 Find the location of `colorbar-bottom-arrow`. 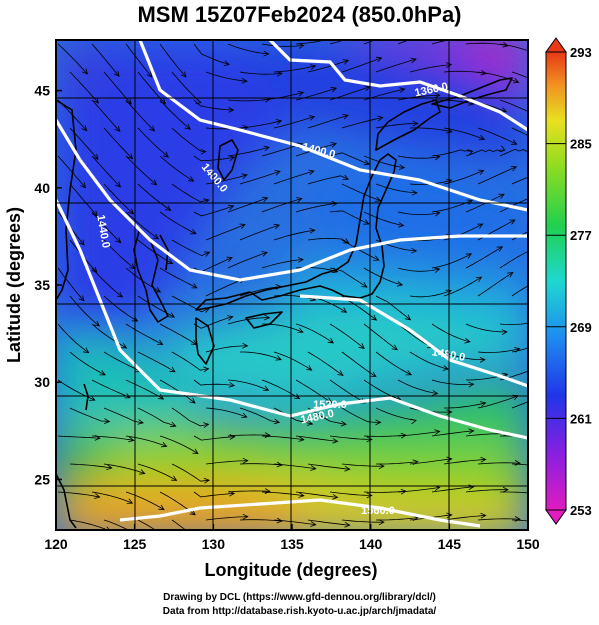

colorbar-bottom-arrow is located at coordinates (556, 517).